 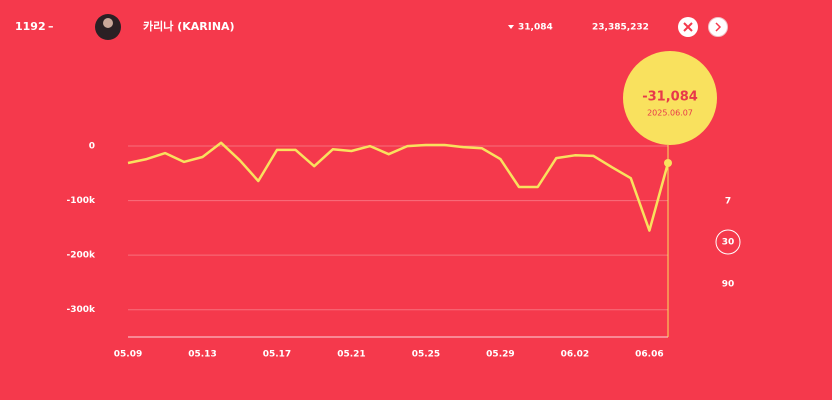 I want to click on rank: 1192, so click(x=30, y=26).